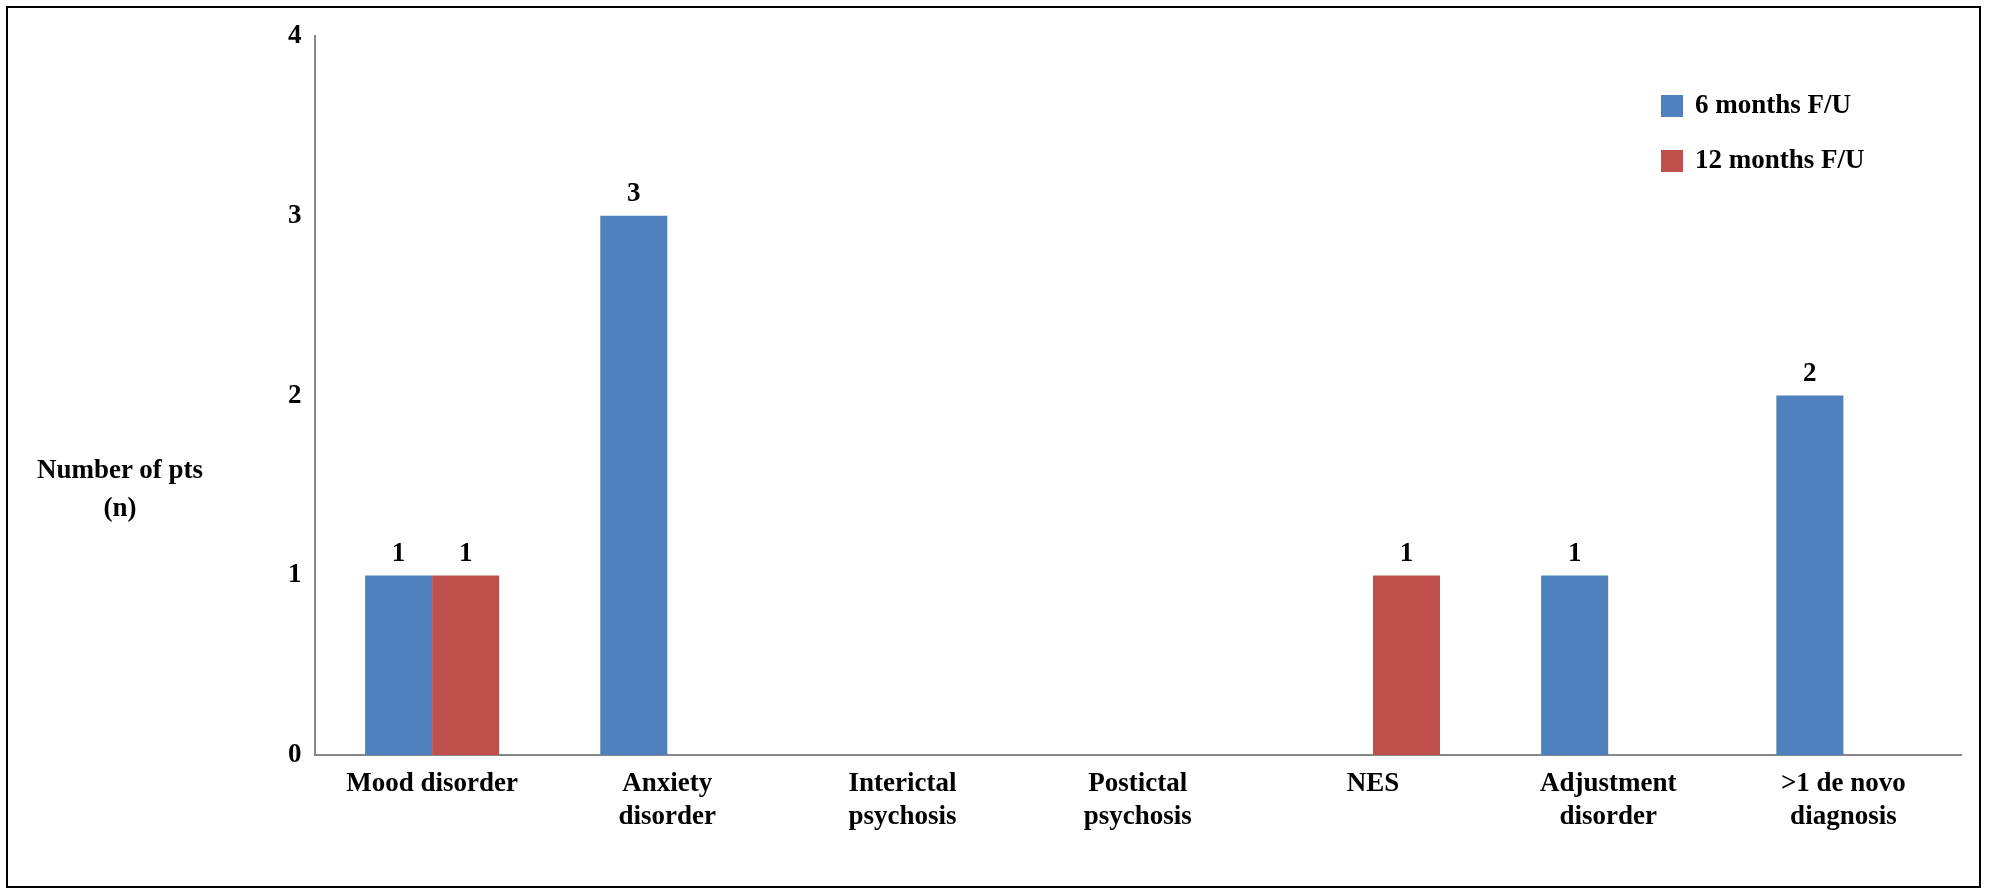  I want to click on legend-label: 12 months F/U, so click(1780, 158).